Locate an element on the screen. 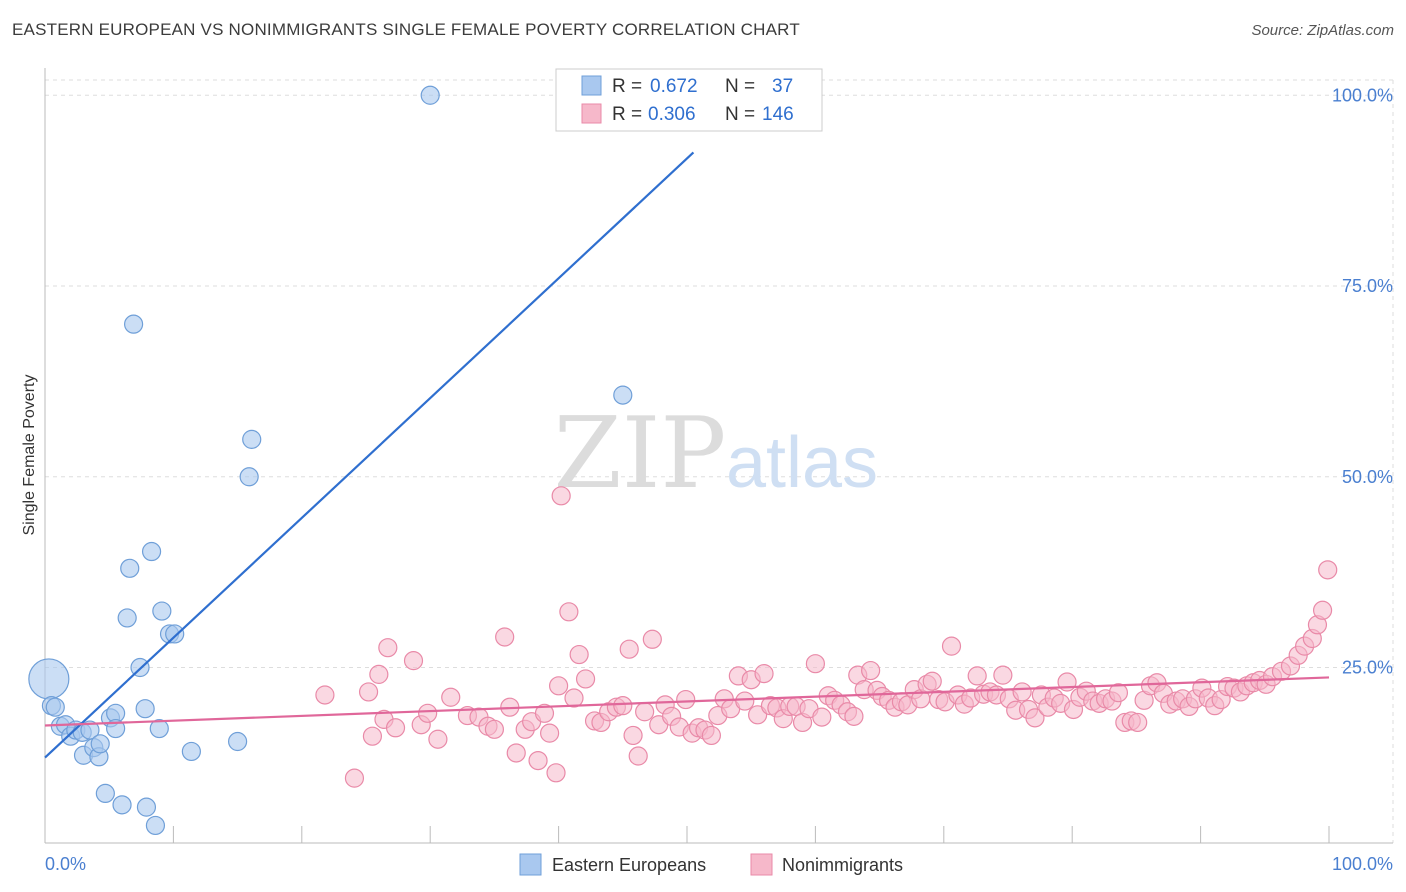 The image size is (1406, 892). stats-legend: R = 0.672 N = 37 R = 0.306 N = 146 is located at coordinates (689, 100).